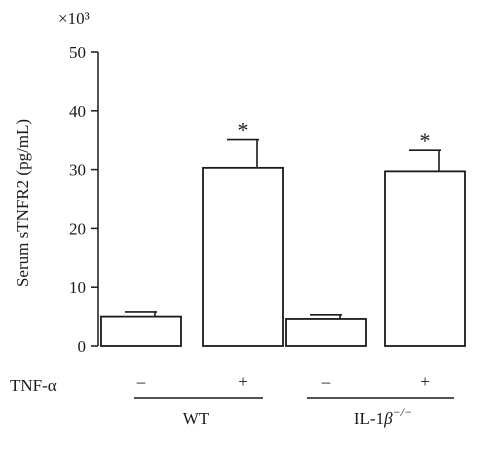 This screenshot has height=453, width=500. Describe the element at coordinates (77, 287) in the screenshot. I see `y-tick-label: 10` at that location.